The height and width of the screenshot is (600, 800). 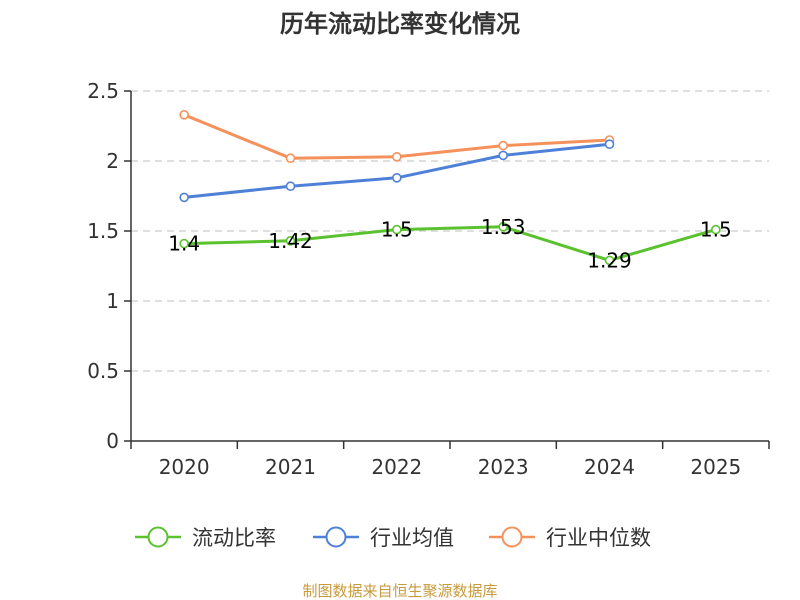 I want to click on series-line, so click(x=450, y=243).